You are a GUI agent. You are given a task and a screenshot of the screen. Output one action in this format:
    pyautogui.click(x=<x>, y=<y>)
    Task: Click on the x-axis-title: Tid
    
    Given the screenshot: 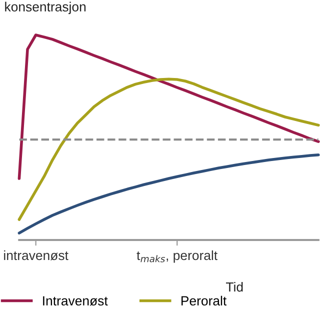 What is the action you would take?
    pyautogui.click(x=234, y=287)
    